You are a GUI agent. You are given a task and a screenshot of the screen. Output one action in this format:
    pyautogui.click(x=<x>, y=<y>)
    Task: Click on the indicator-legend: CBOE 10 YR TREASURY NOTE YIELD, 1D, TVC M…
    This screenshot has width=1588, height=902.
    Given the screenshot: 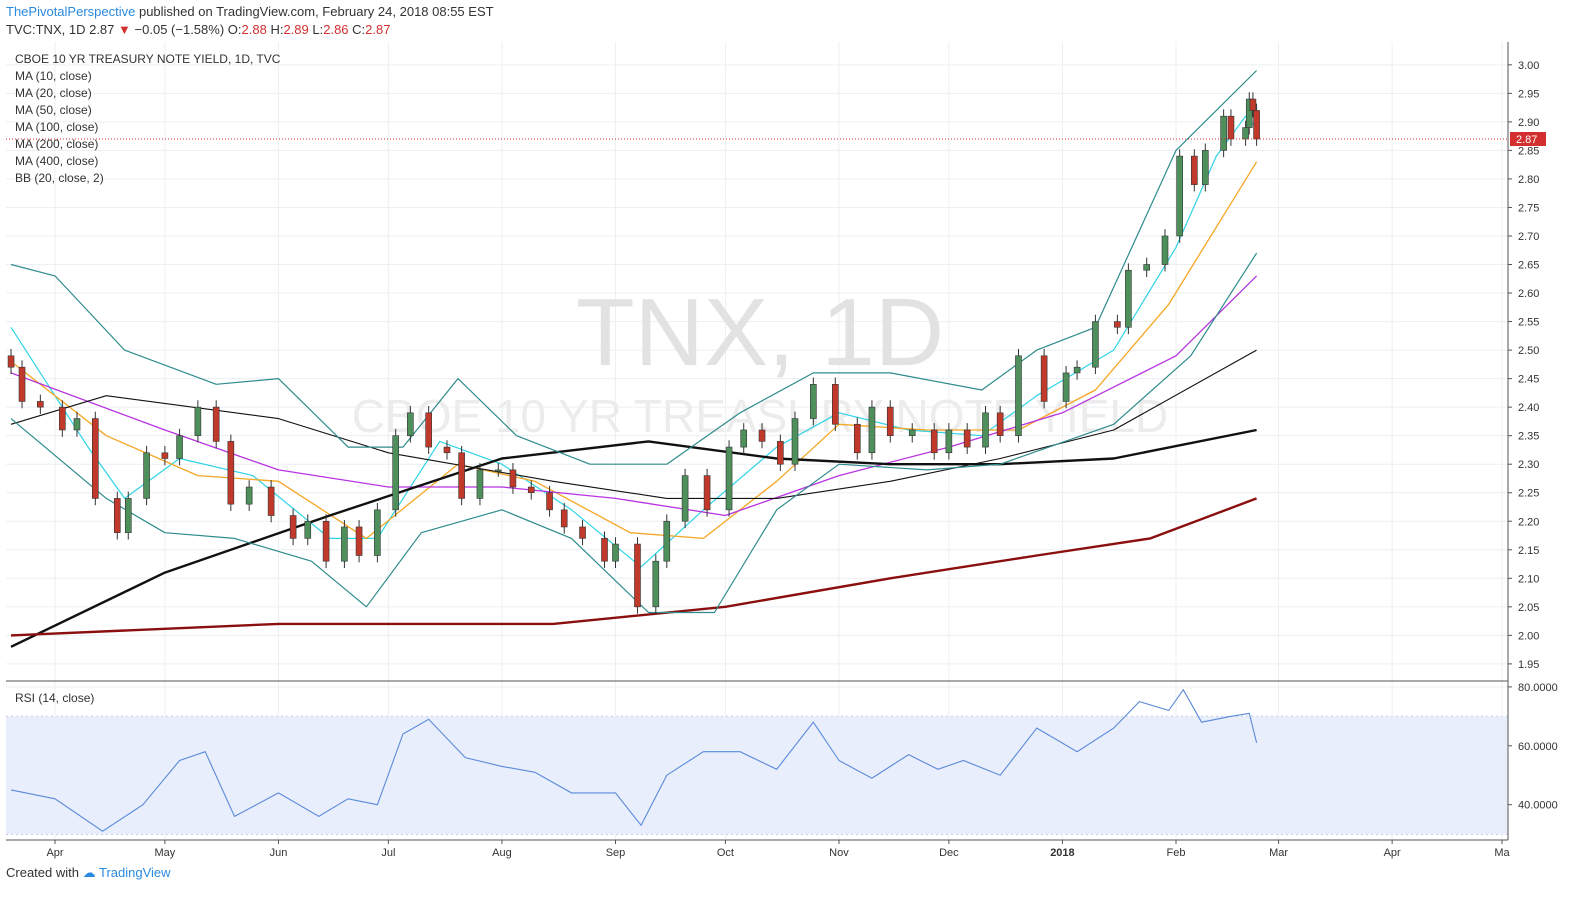 What is the action you would take?
    pyautogui.click(x=148, y=118)
    